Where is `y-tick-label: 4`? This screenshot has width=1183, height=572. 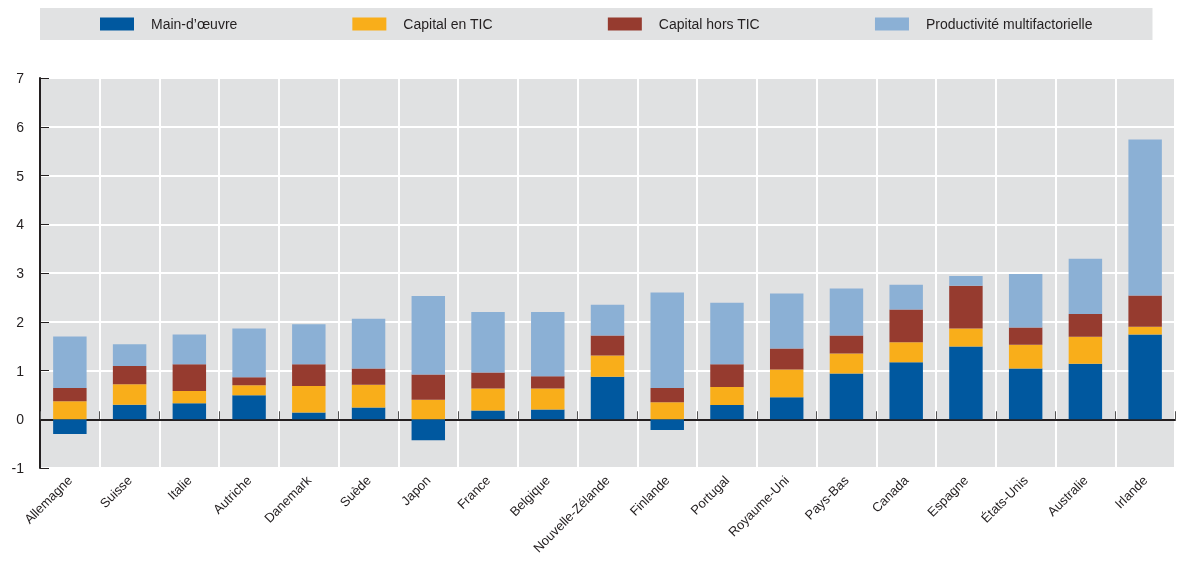
y-tick-label: 4 is located at coordinates (20, 224).